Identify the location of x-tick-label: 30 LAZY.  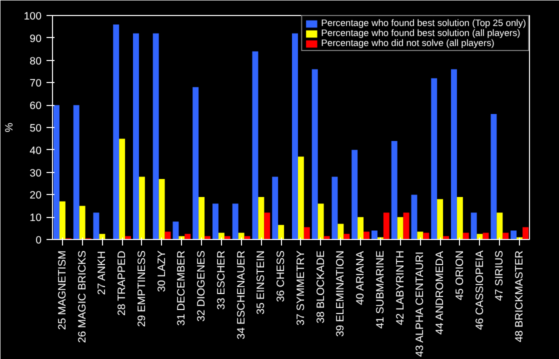
(162, 271).